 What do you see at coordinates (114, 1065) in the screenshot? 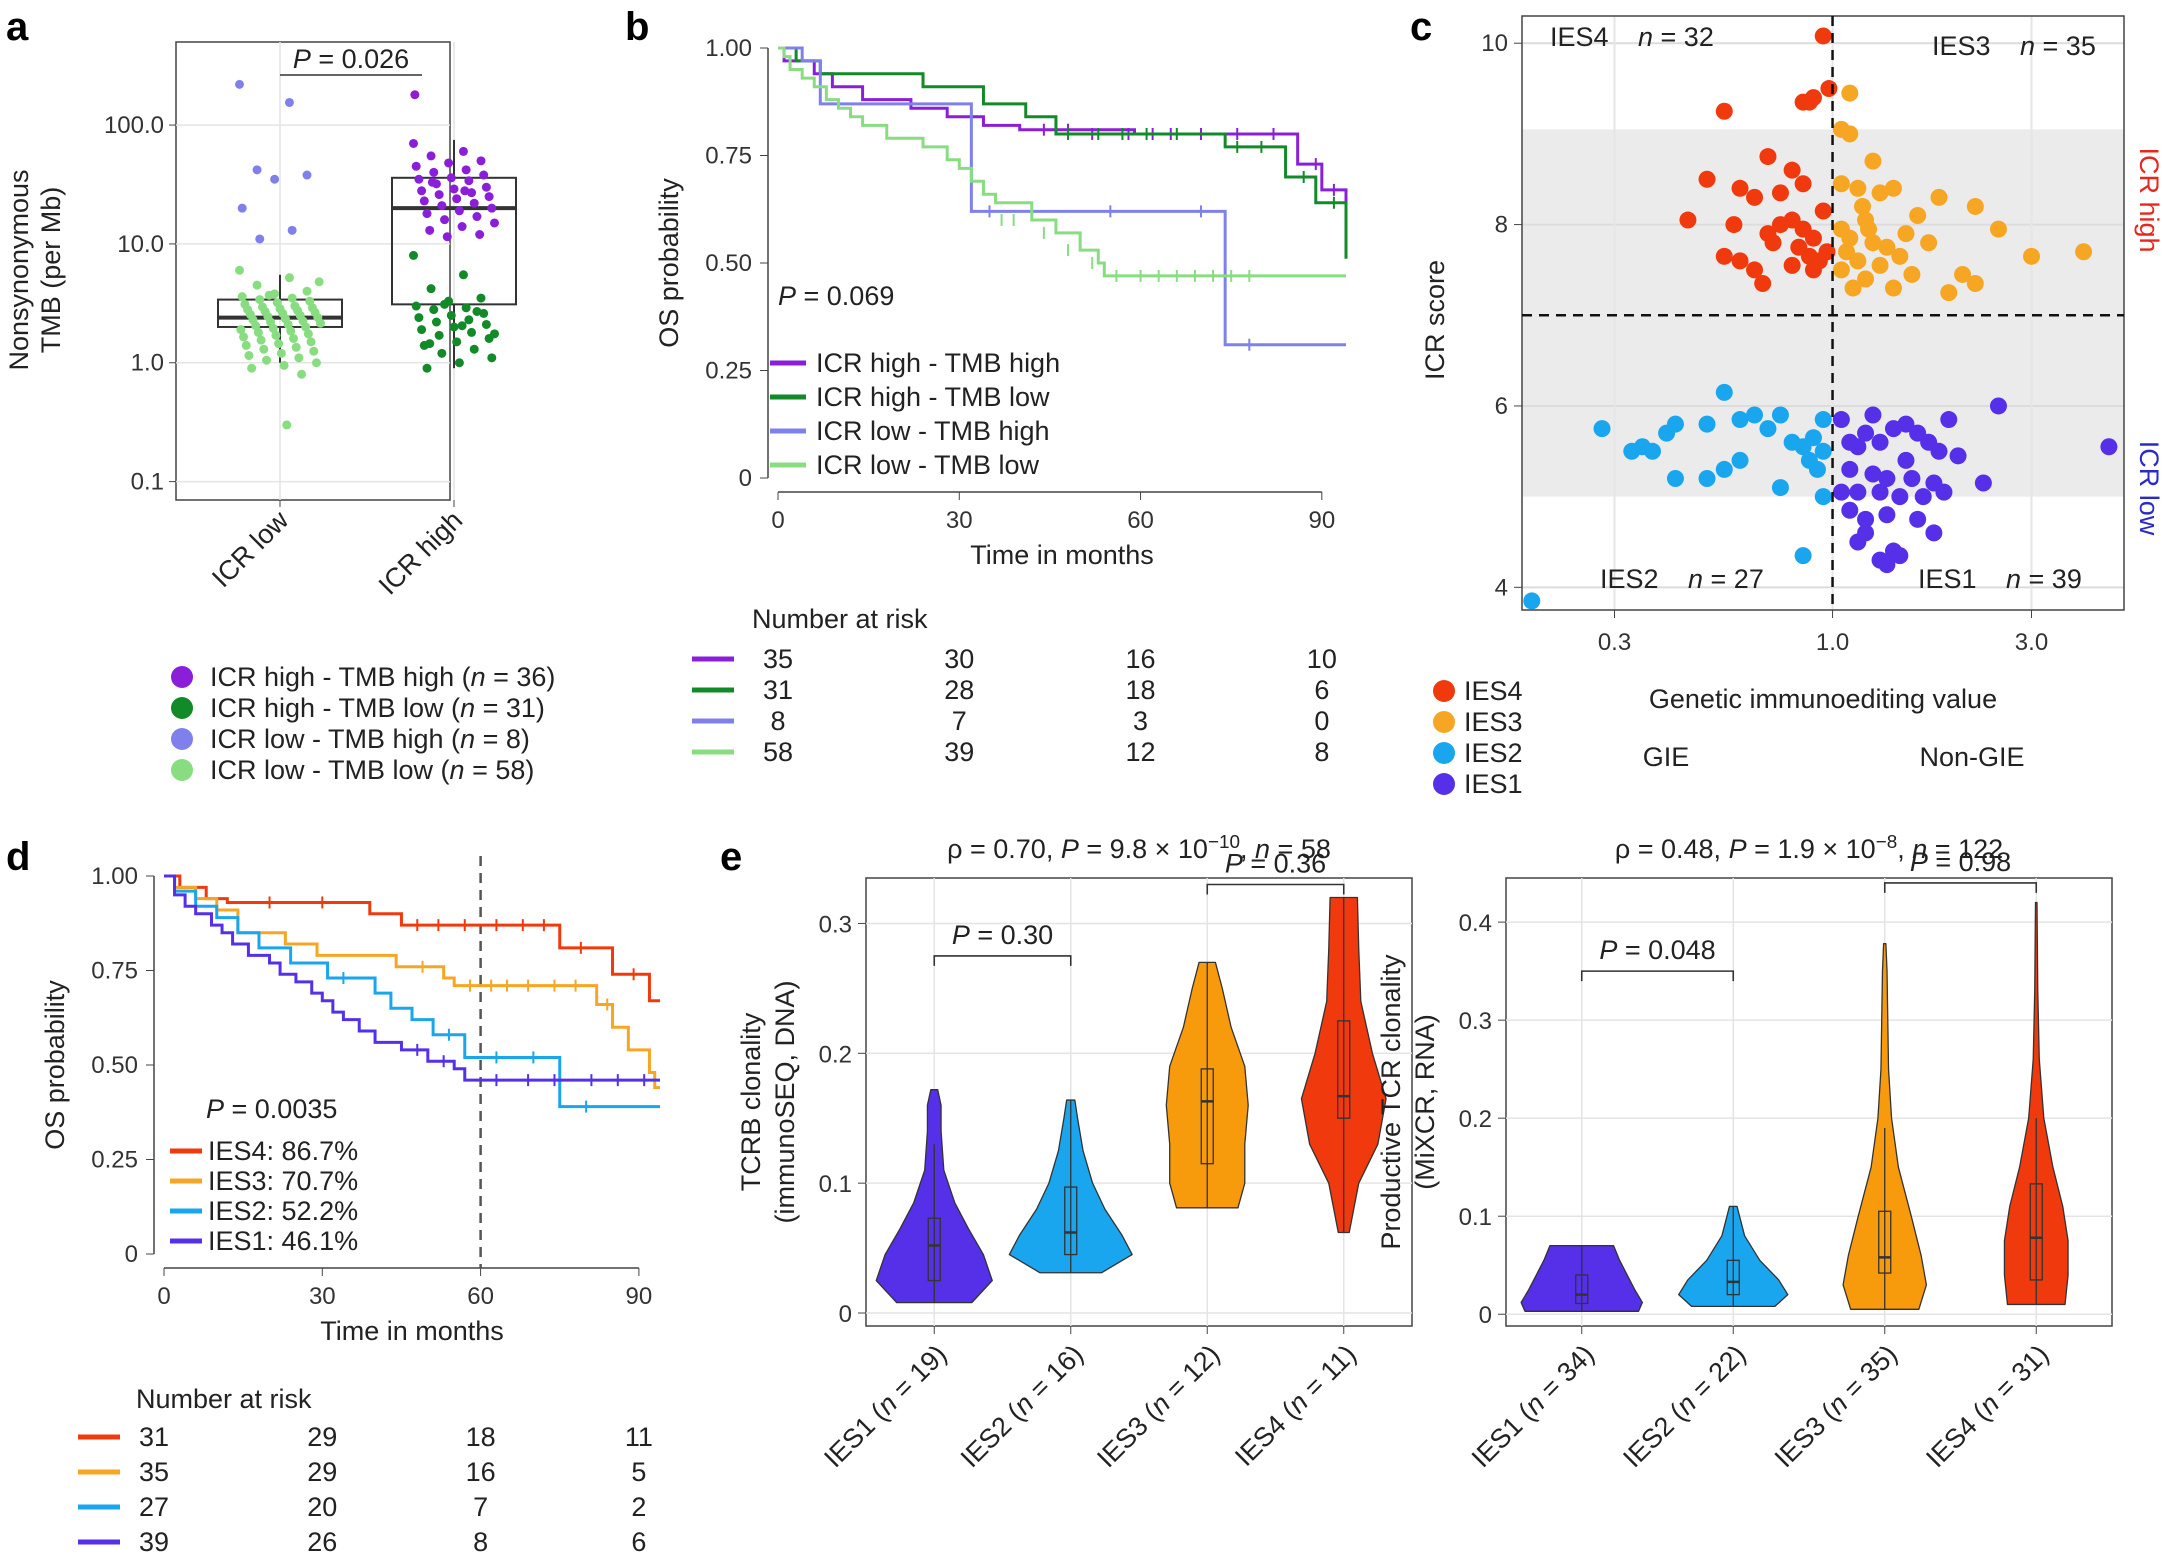
I see `y-tick-label: 0.50` at bounding box center [114, 1065].